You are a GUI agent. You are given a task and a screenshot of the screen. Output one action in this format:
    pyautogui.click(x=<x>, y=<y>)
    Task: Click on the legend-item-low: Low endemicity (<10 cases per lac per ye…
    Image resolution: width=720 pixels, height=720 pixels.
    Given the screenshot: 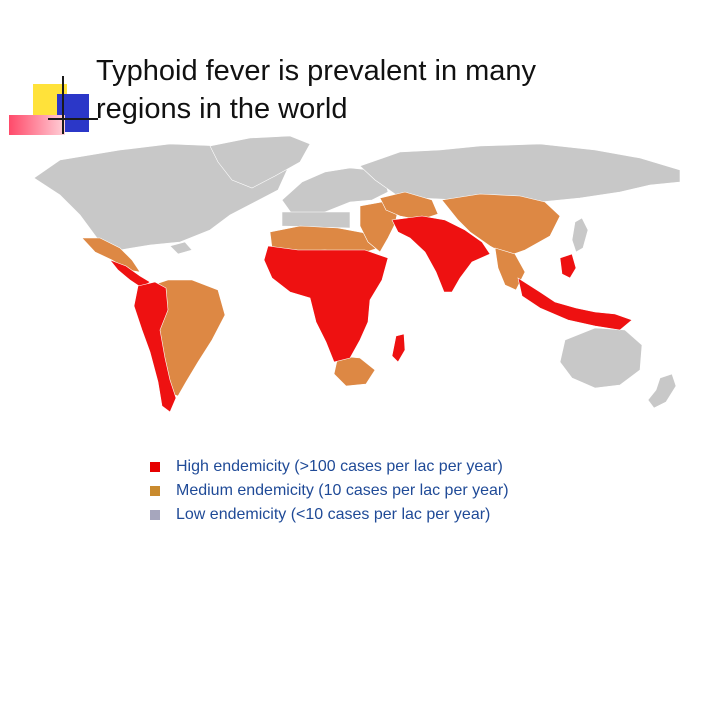 What is the action you would take?
    pyautogui.click(x=329, y=515)
    